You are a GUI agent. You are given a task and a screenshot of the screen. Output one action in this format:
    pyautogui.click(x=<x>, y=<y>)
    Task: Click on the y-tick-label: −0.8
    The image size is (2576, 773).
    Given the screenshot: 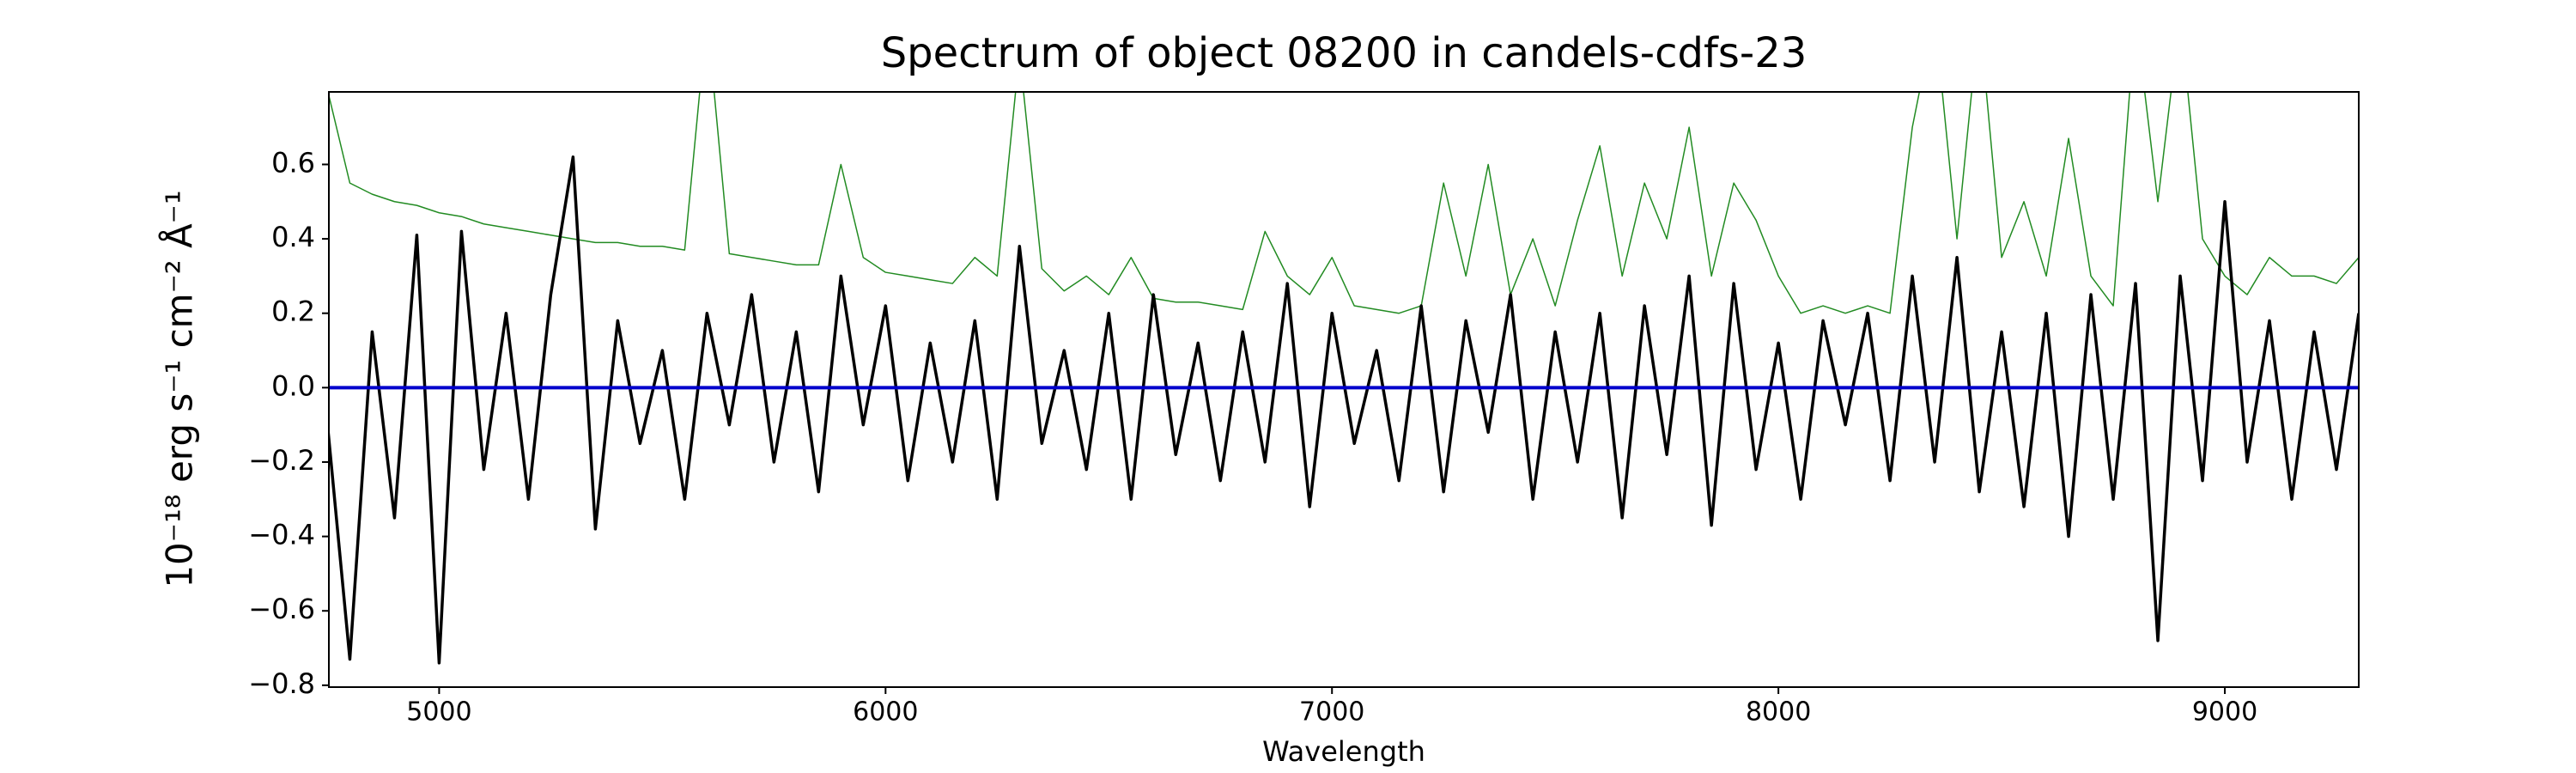 What is the action you would take?
    pyautogui.click(x=281, y=683)
    